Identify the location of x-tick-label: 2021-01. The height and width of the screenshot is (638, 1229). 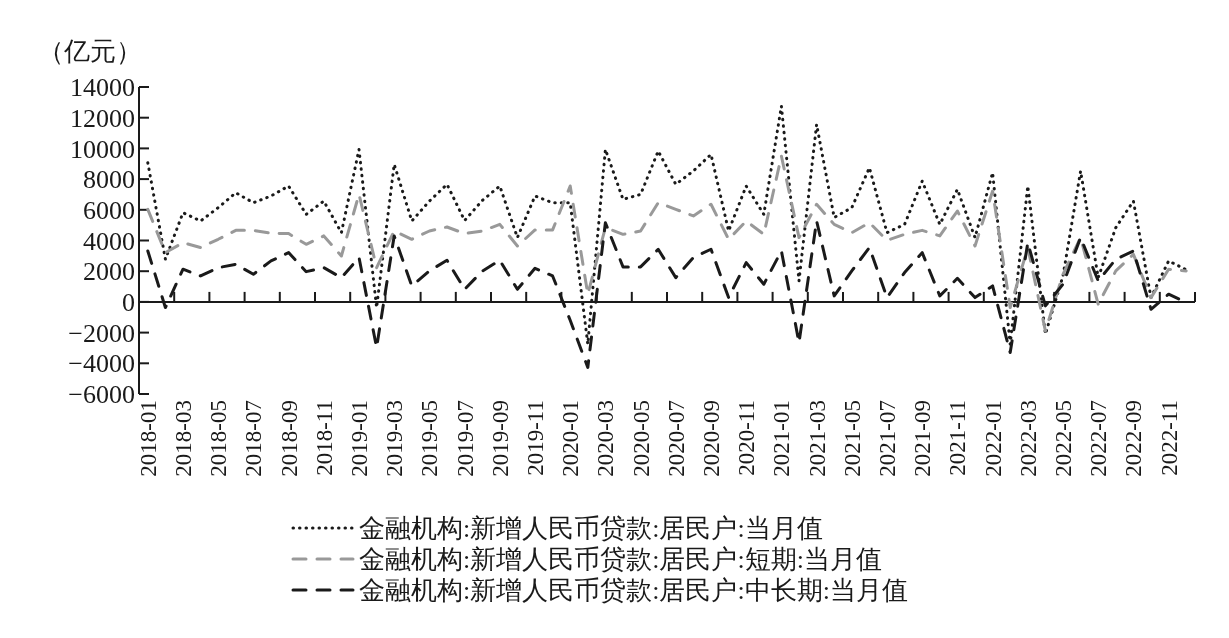
(782, 438).